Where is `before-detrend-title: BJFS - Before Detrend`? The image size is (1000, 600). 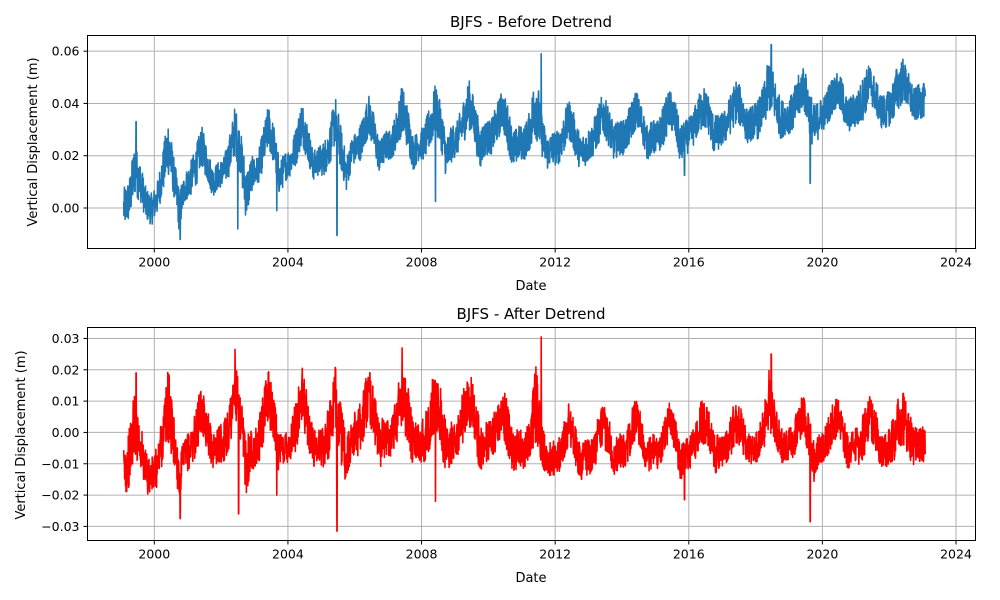 before-detrend-title: BJFS - Before Detrend is located at coordinates (531, 22).